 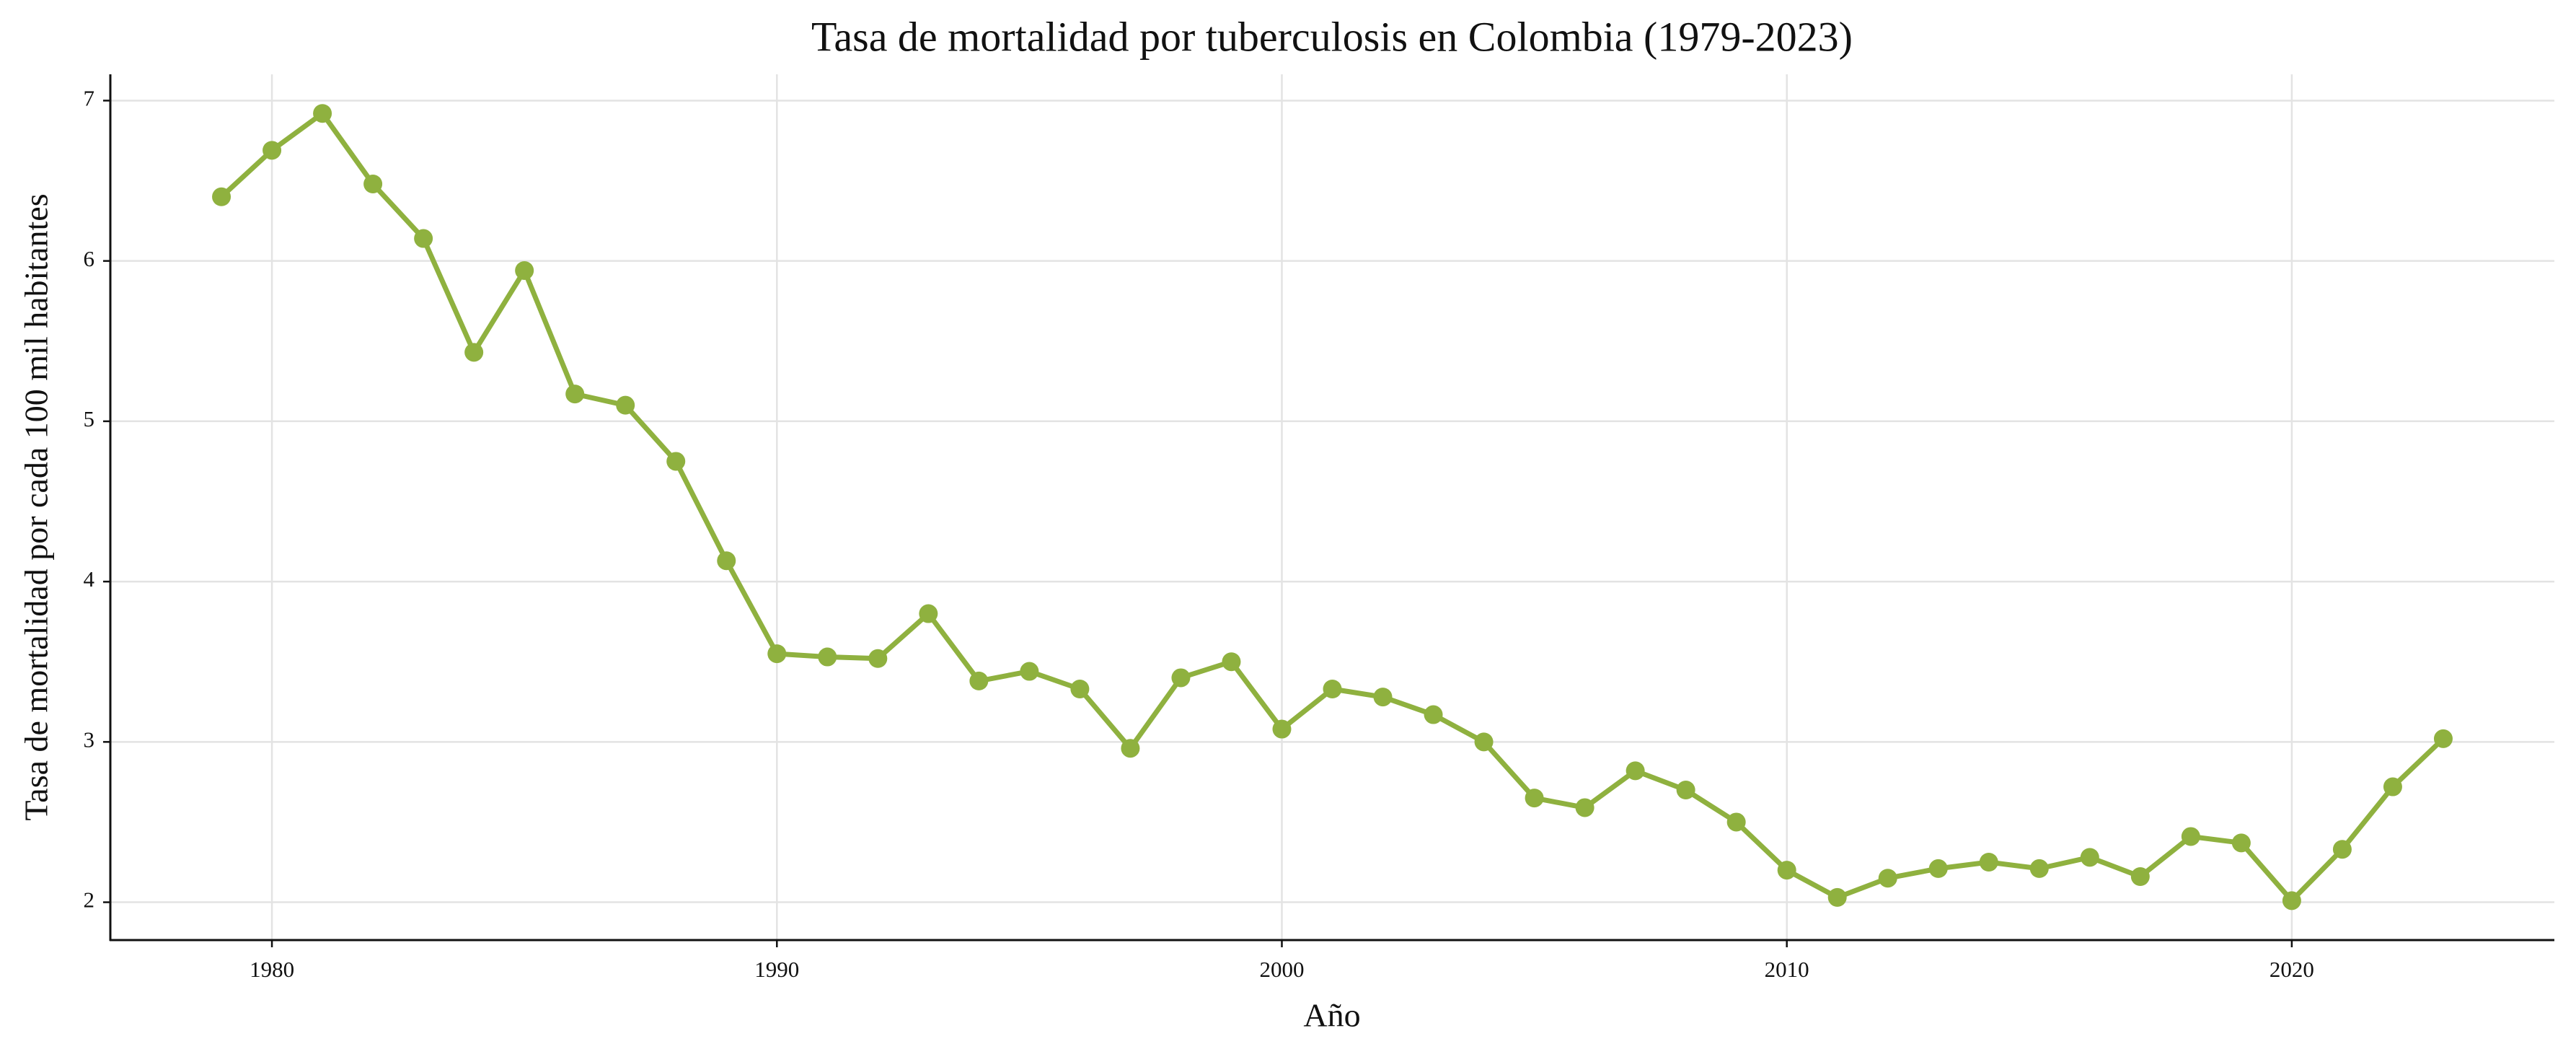 I want to click on y-tick-label: 2, so click(x=89, y=900).